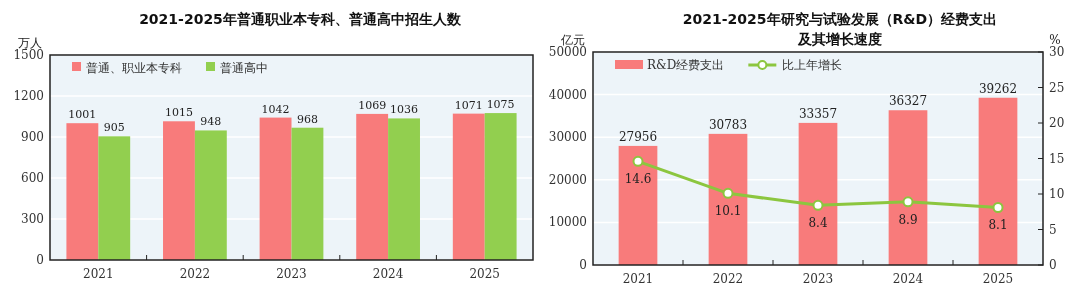 The height and width of the screenshot is (300, 1080). I want to click on y2-tick-label: 25, so click(1057, 87).